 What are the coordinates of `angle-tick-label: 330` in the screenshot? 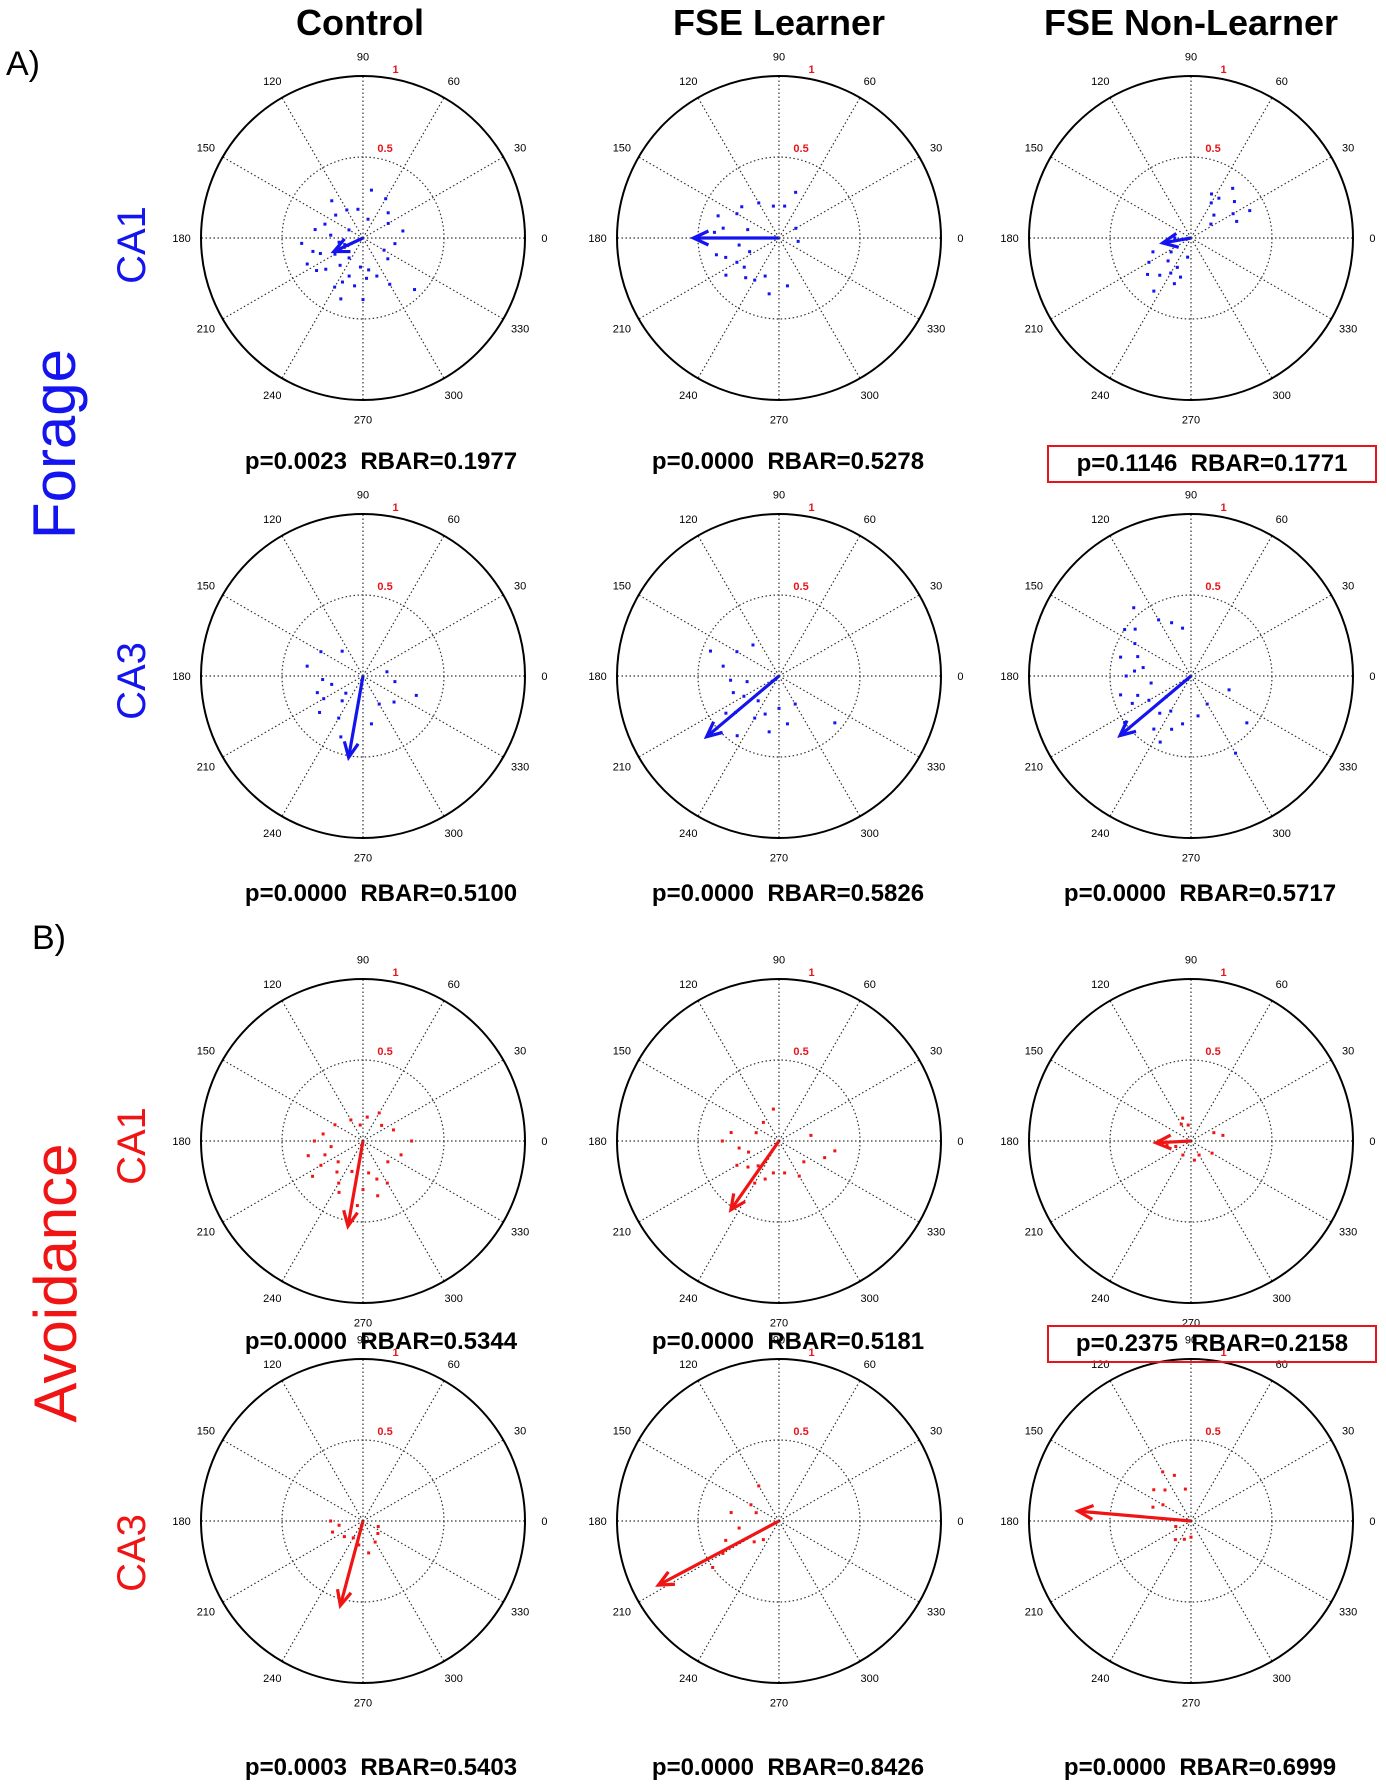 It's located at (1348, 1613).